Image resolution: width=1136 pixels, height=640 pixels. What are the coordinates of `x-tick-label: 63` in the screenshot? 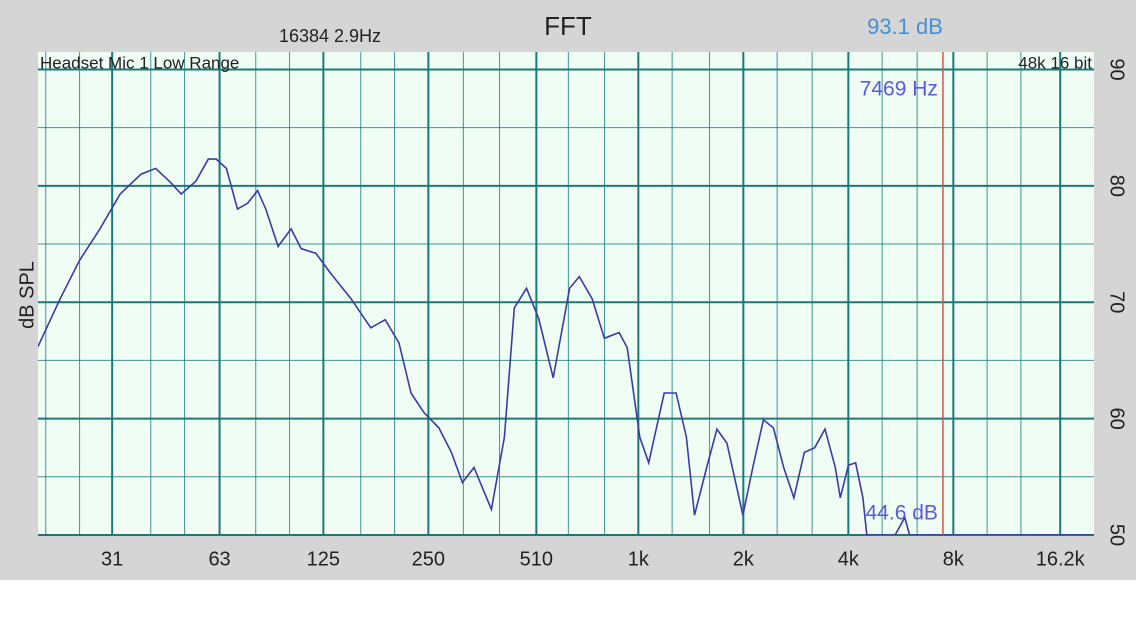 It's located at (219, 559).